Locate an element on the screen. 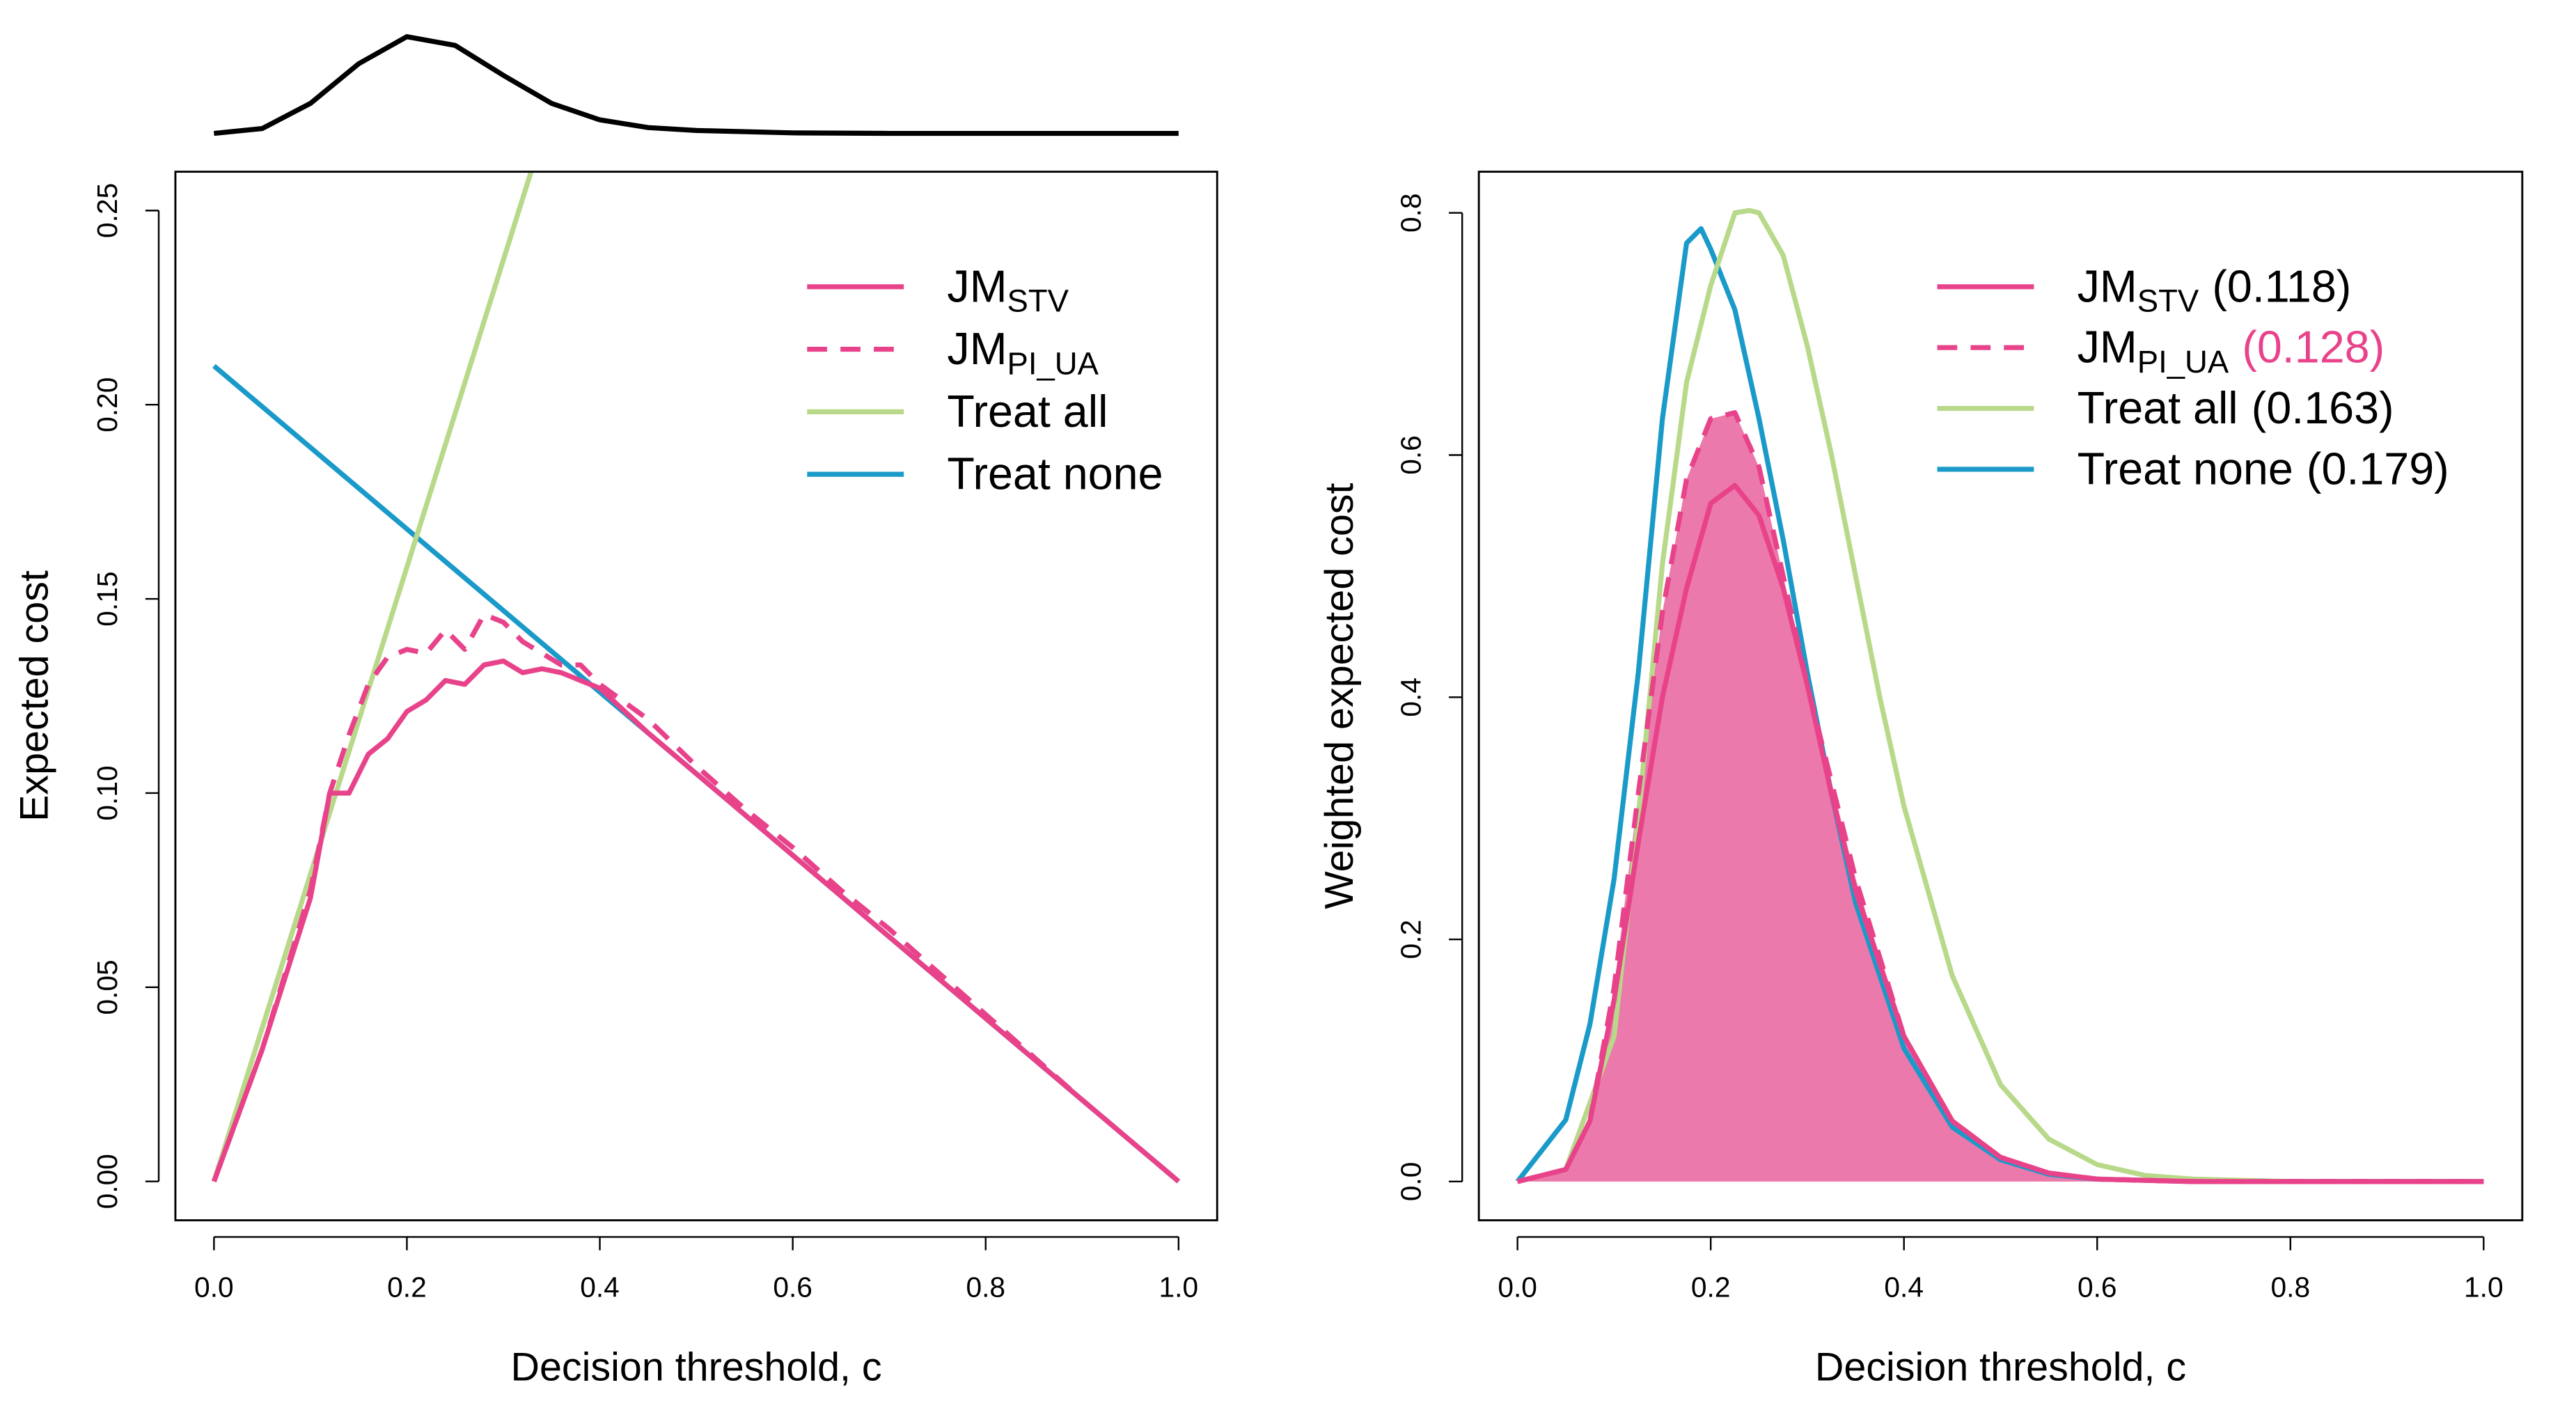  y-tick-label: 0.2 is located at coordinates (1411, 940).